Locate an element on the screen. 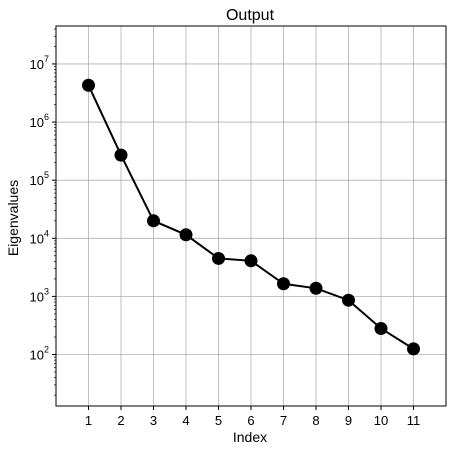 The height and width of the screenshot is (456, 456). y-tick-label: 10⁶ is located at coordinates (39, 121).